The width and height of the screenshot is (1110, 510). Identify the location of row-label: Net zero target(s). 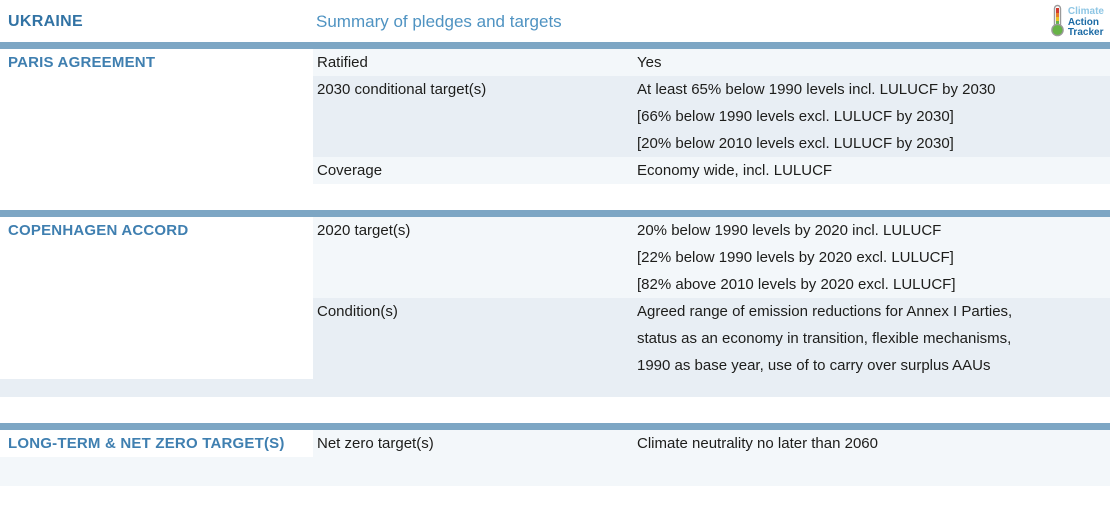
(375, 443).